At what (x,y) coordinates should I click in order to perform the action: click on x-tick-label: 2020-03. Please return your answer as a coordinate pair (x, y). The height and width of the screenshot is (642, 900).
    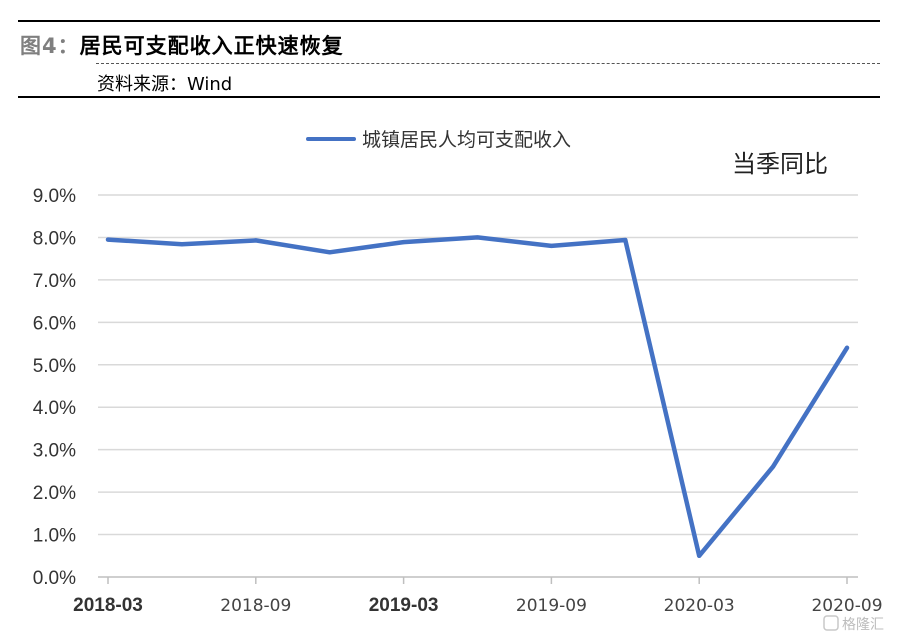
    Looking at the image, I should click on (699, 606).